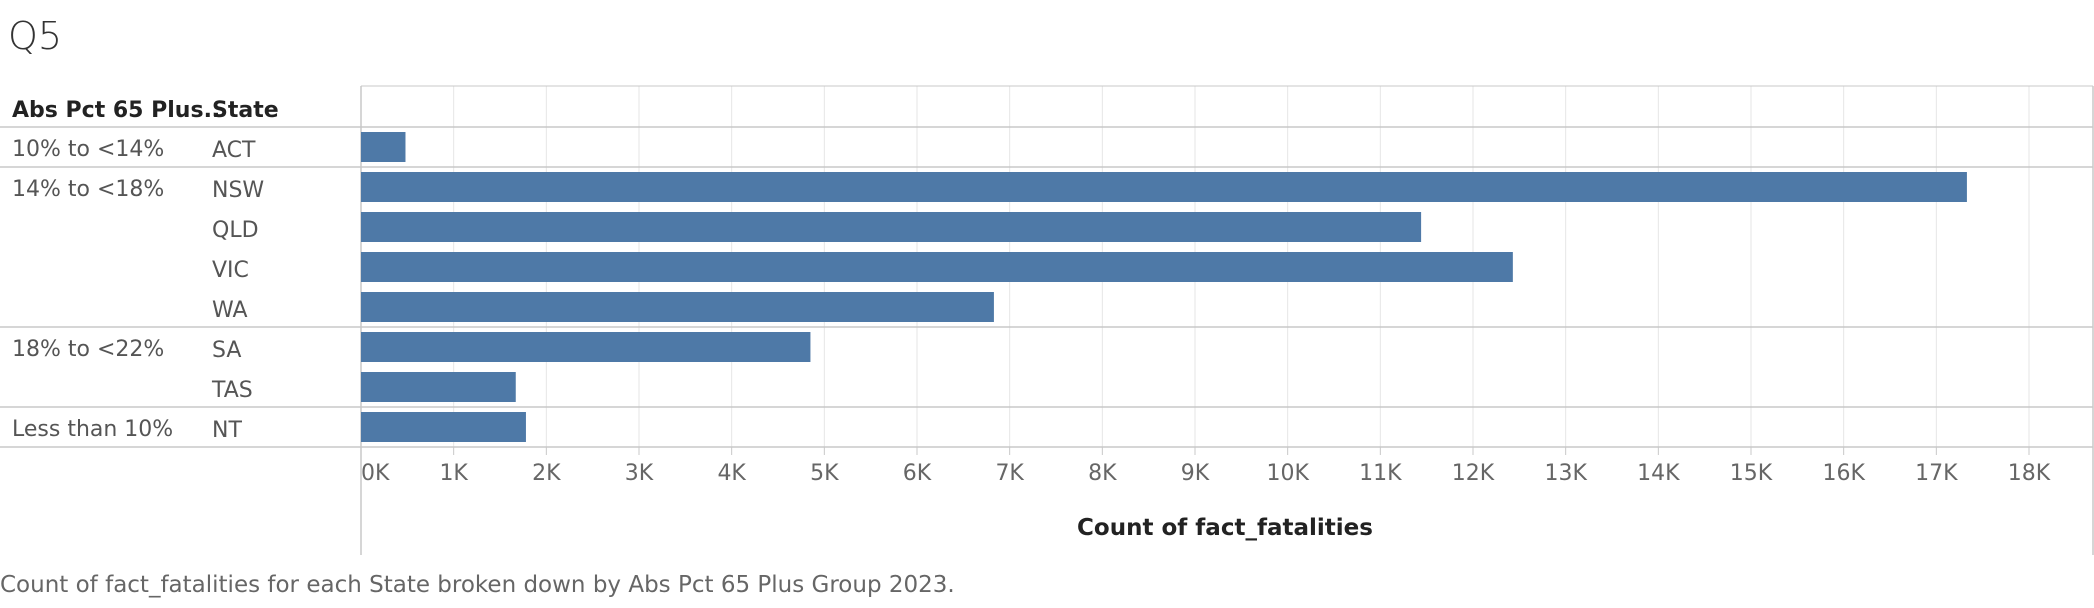 This screenshot has height=608, width=2094. What do you see at coordinates (92, 429) in the screenshot?
I see `group-label: Less than 10%` at bounding box center [92, 429].